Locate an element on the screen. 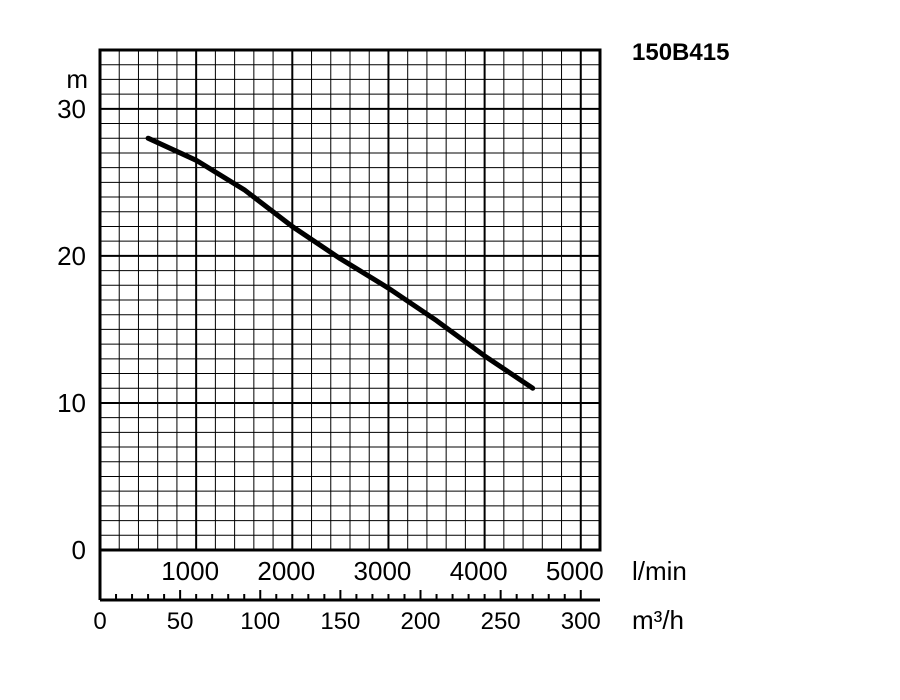 This screenshot has height=700, width=900. x-axis-unit-label-lmin: l/min is located at coordinates (659, 571).